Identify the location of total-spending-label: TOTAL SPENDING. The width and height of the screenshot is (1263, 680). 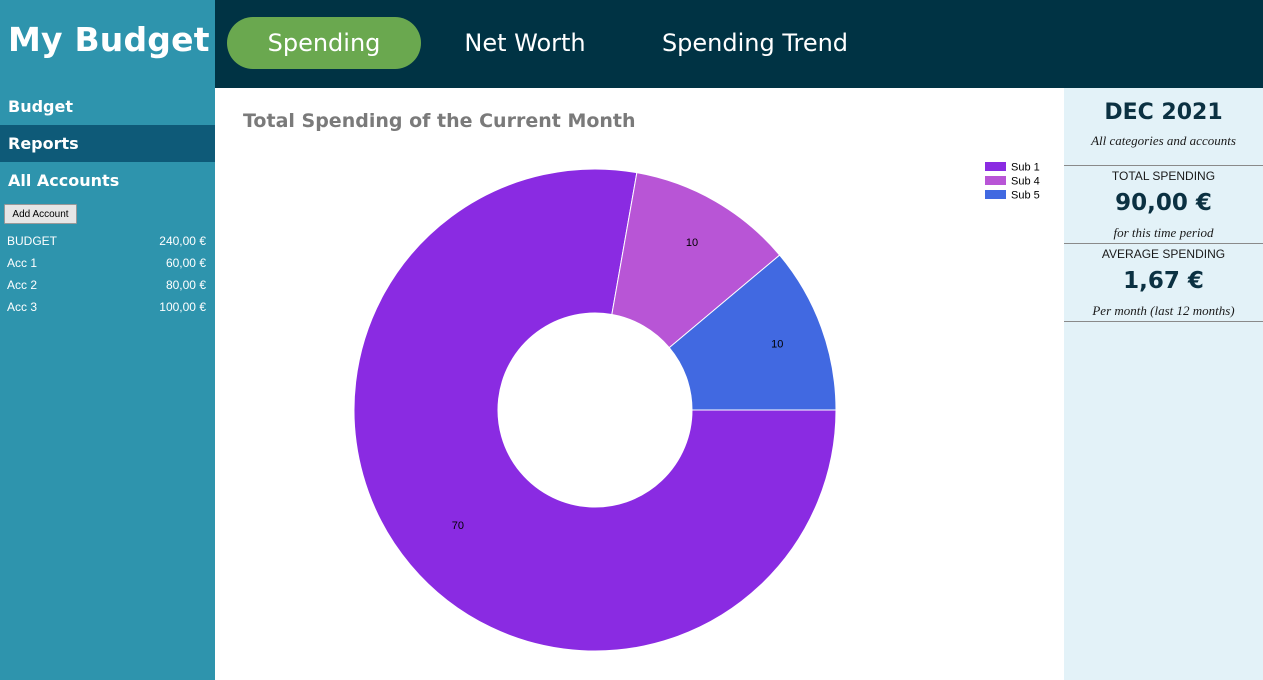
(1163, 176).